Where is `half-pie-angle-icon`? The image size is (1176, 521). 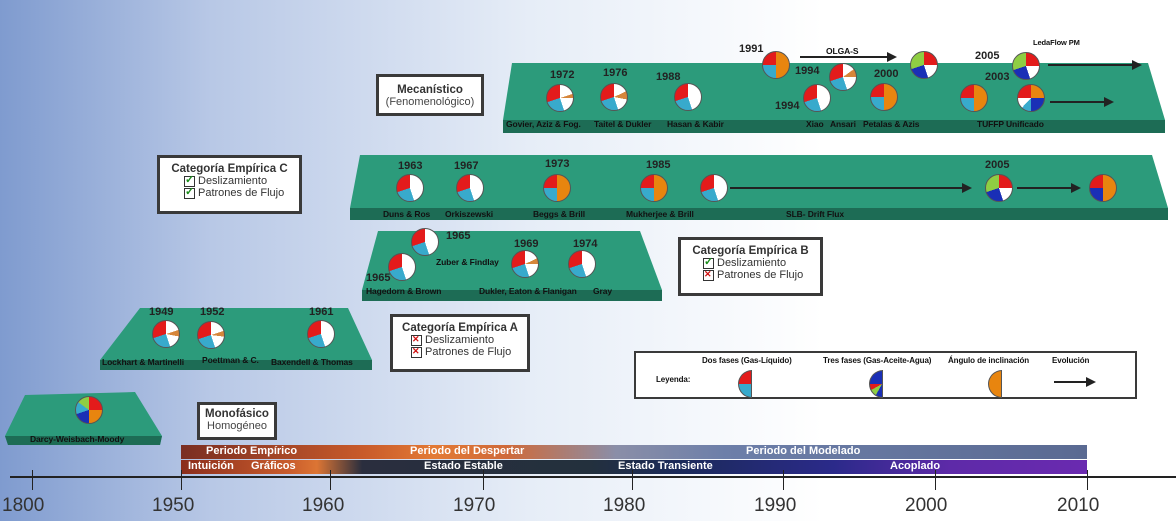
half-pie-angle-icon is located at coordinates (995, 384).